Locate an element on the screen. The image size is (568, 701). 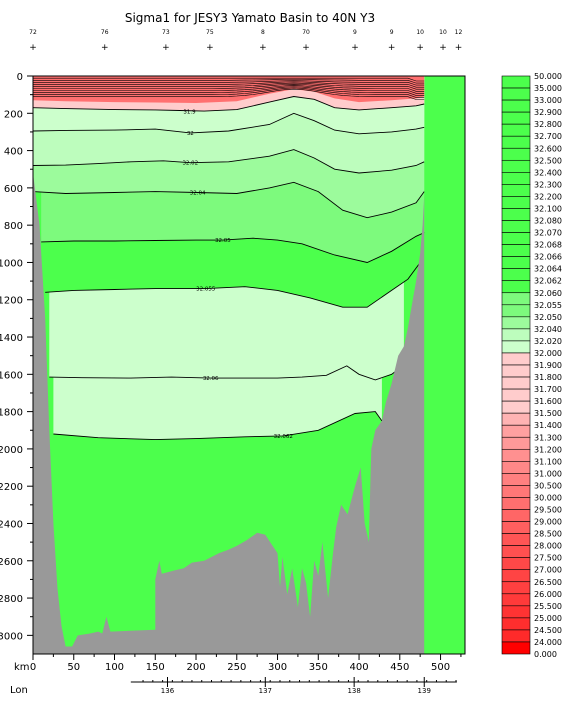
station-label: 9 is located at coordinates (392, 32).